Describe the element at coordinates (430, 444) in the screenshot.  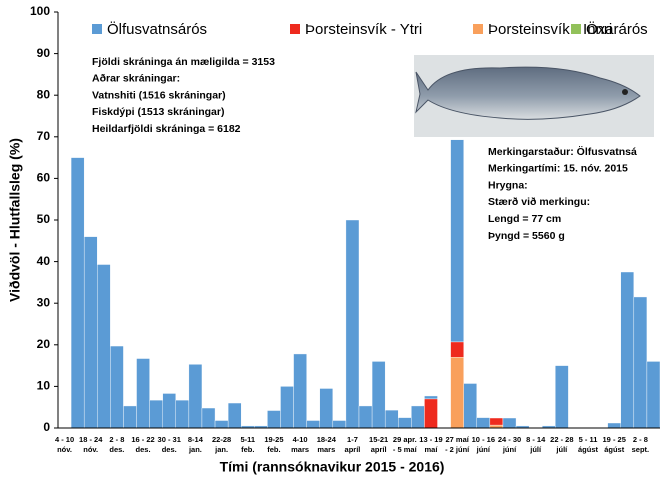
I see `x-tick-label: 13 - 19 maí` at that location.